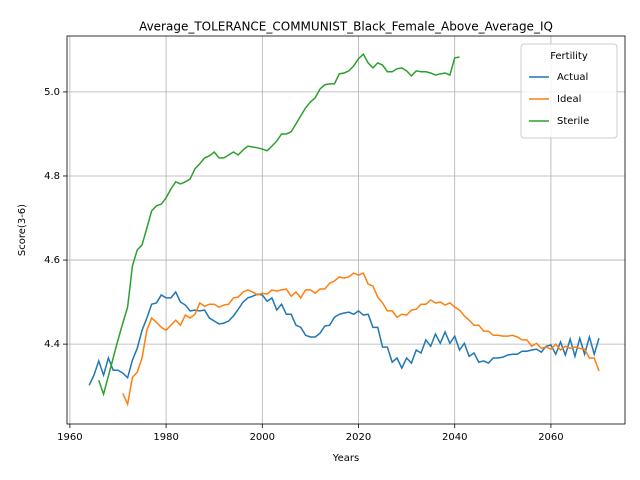 This screenshot has height=480, width=640. I want to click on y-tick-label: 4.4, so click(52, 344).